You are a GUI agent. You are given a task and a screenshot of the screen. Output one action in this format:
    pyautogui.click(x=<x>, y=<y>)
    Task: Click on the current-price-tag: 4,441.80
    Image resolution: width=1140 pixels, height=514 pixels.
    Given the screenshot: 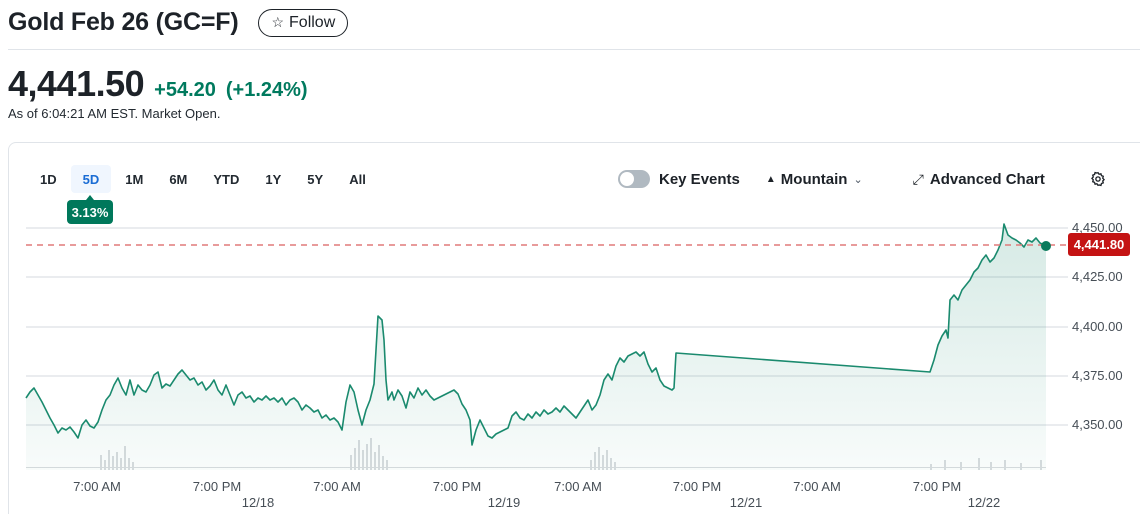 What is the action you would take?
    pyautogui.click(x=1099, y=244)
    